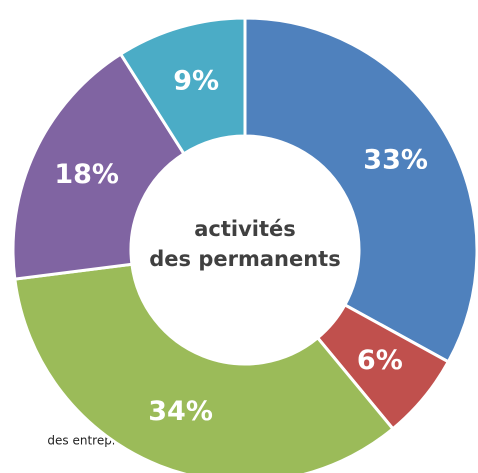  I want to click on value-label: 9%, so click(196, 80).